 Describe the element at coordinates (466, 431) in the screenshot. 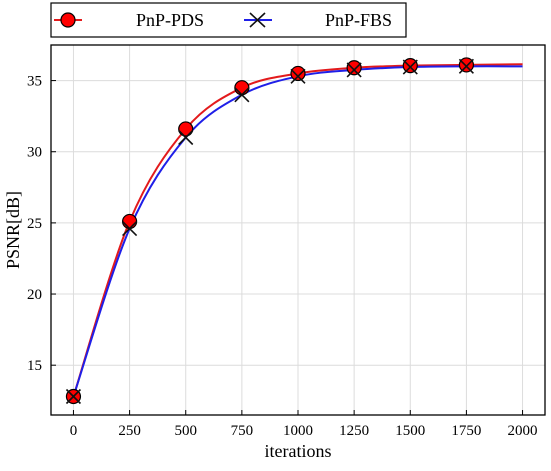

I see `x-tick-label: 1750` at that location.